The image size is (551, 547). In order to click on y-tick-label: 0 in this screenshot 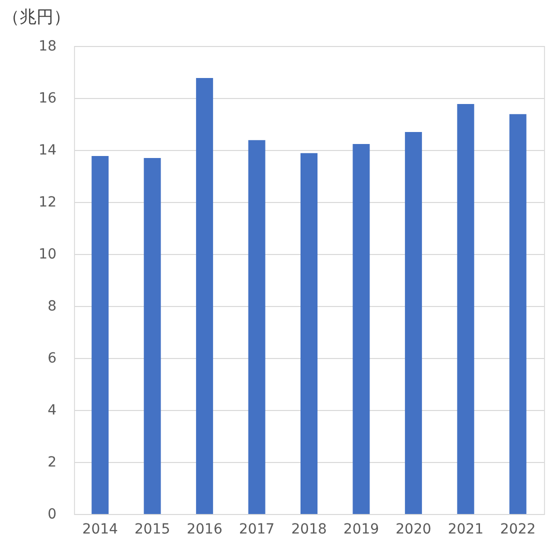, I will do `click(52, 514)`.